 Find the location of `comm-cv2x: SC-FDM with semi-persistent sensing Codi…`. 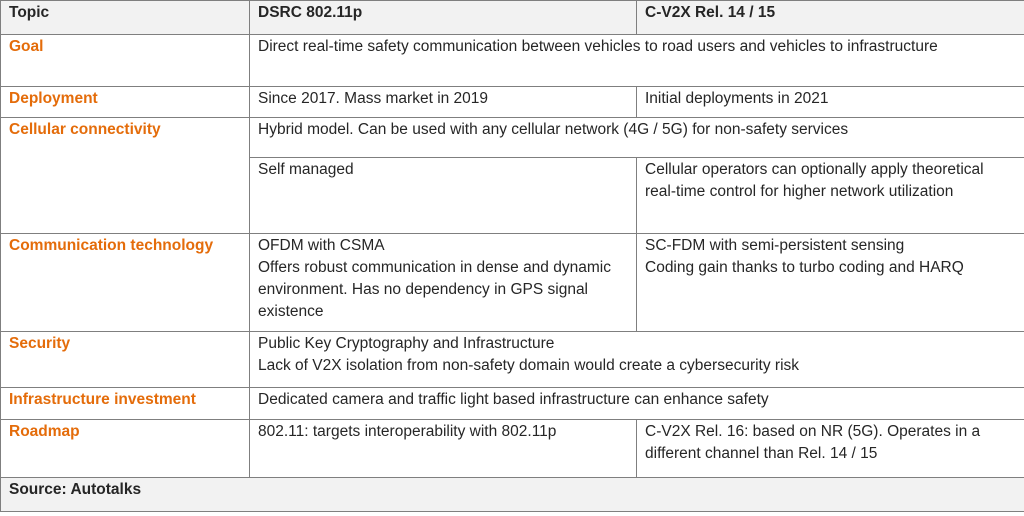

comm-cv2x: SC-FDM with semi-persistent sensing Codi… is located at coordinates (830, 282).